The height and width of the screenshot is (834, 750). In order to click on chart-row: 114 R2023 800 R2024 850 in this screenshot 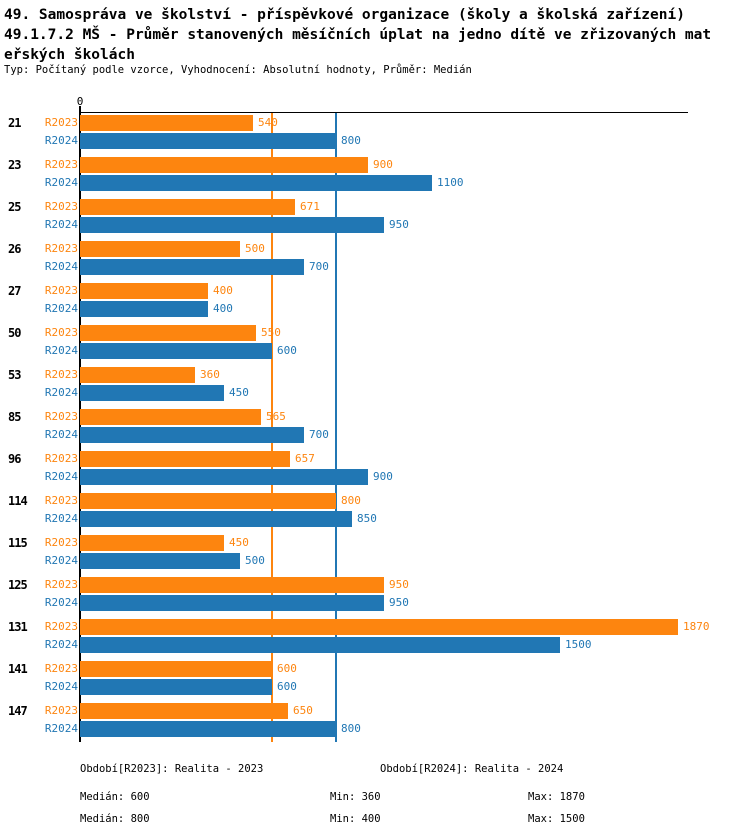, I will do `click(375, 510)`.